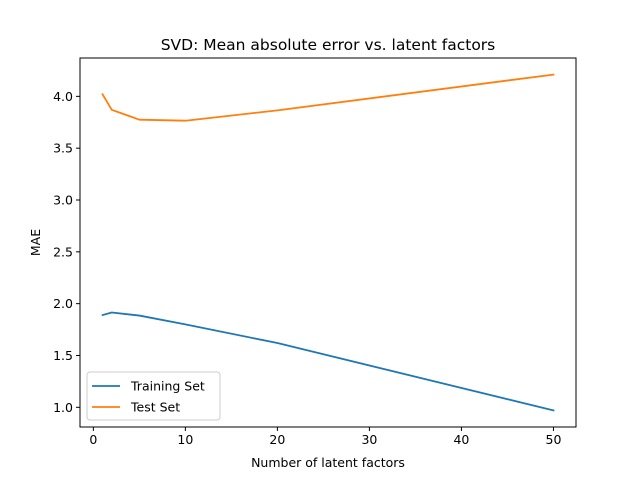 This screenshot has width=640, height=480. Describe the element at coordinates (148, 397) in the screenshot. I see `legend-items: Training Set Test Set` at that location.